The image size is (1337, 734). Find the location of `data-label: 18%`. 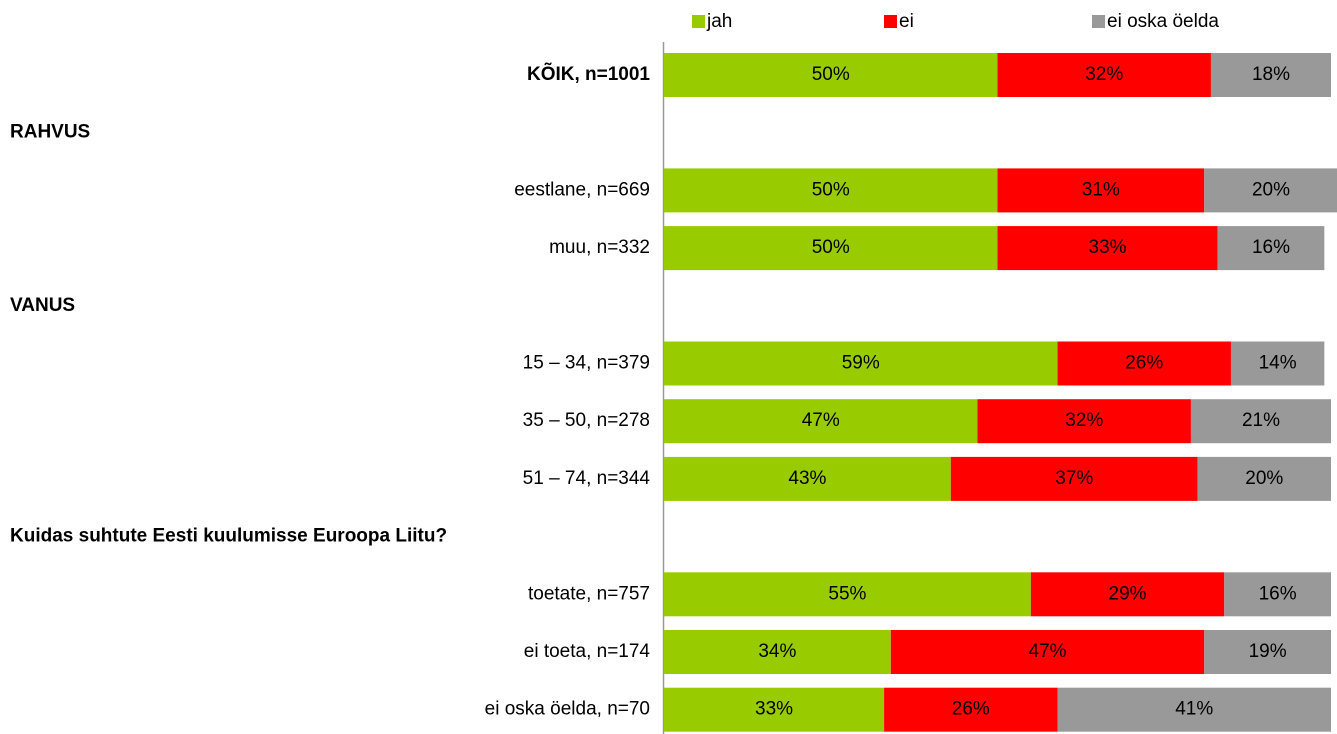

data-label: 18% is located at coordinates (1271, 74).